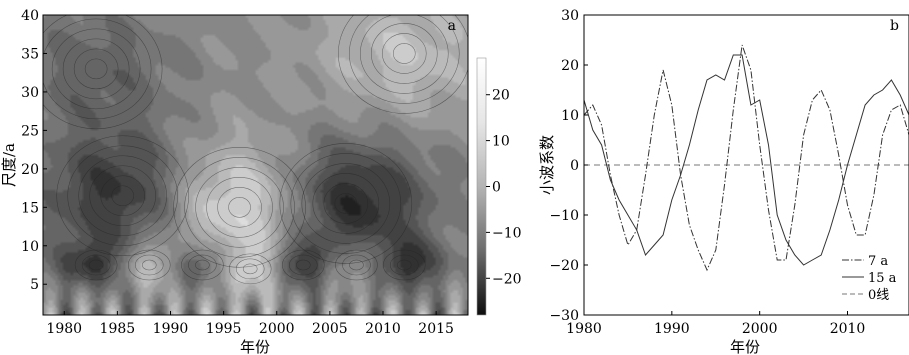 This screenshot has width=909, height=355. What do you see at coordinates (878, 295) in the screenshot?
I see `legend-label: 0线` at bounding box center [878, 295].